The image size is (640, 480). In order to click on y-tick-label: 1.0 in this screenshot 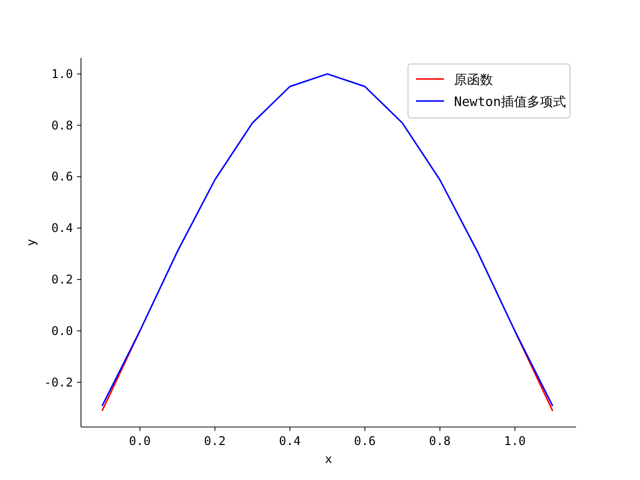, I will do `click(62, 73)`.